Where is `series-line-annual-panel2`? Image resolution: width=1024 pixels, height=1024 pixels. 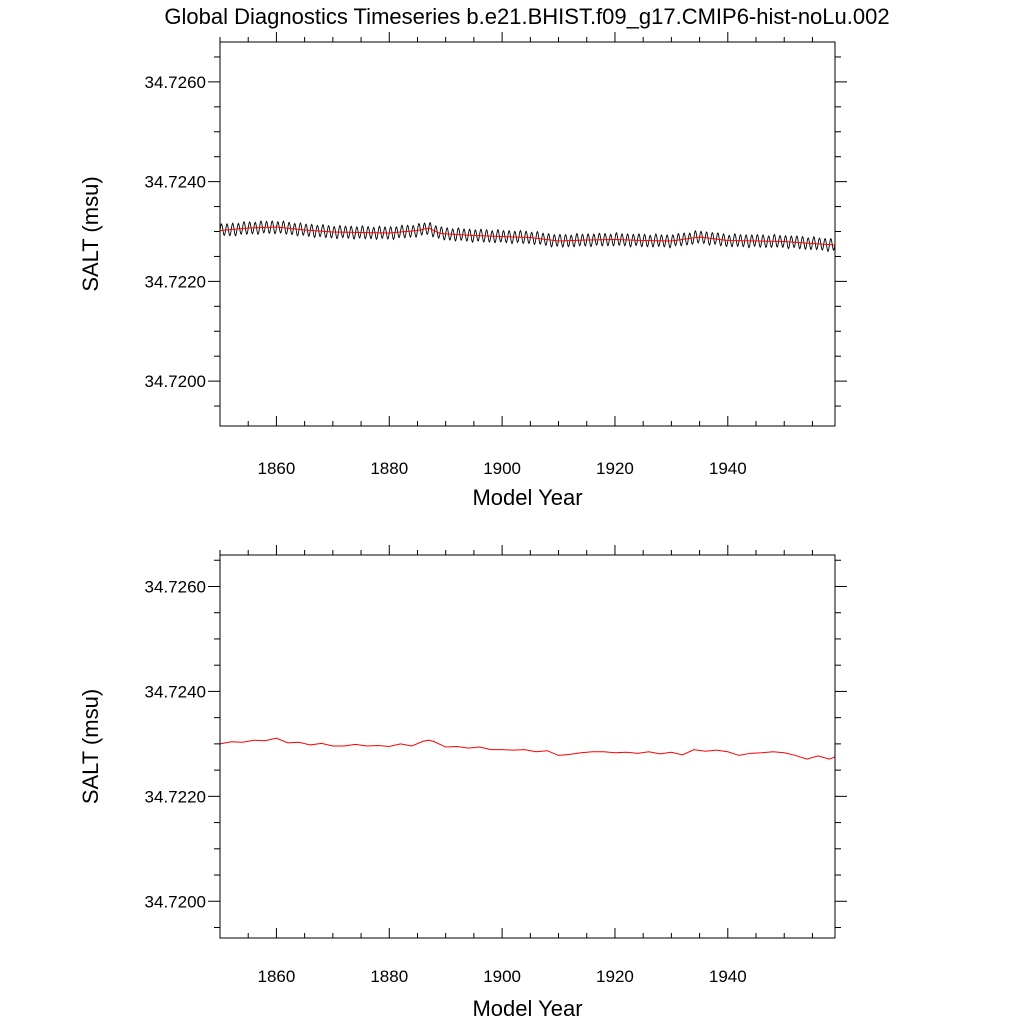 series-line-annual-panel2 is located at coordinates (527, 748).